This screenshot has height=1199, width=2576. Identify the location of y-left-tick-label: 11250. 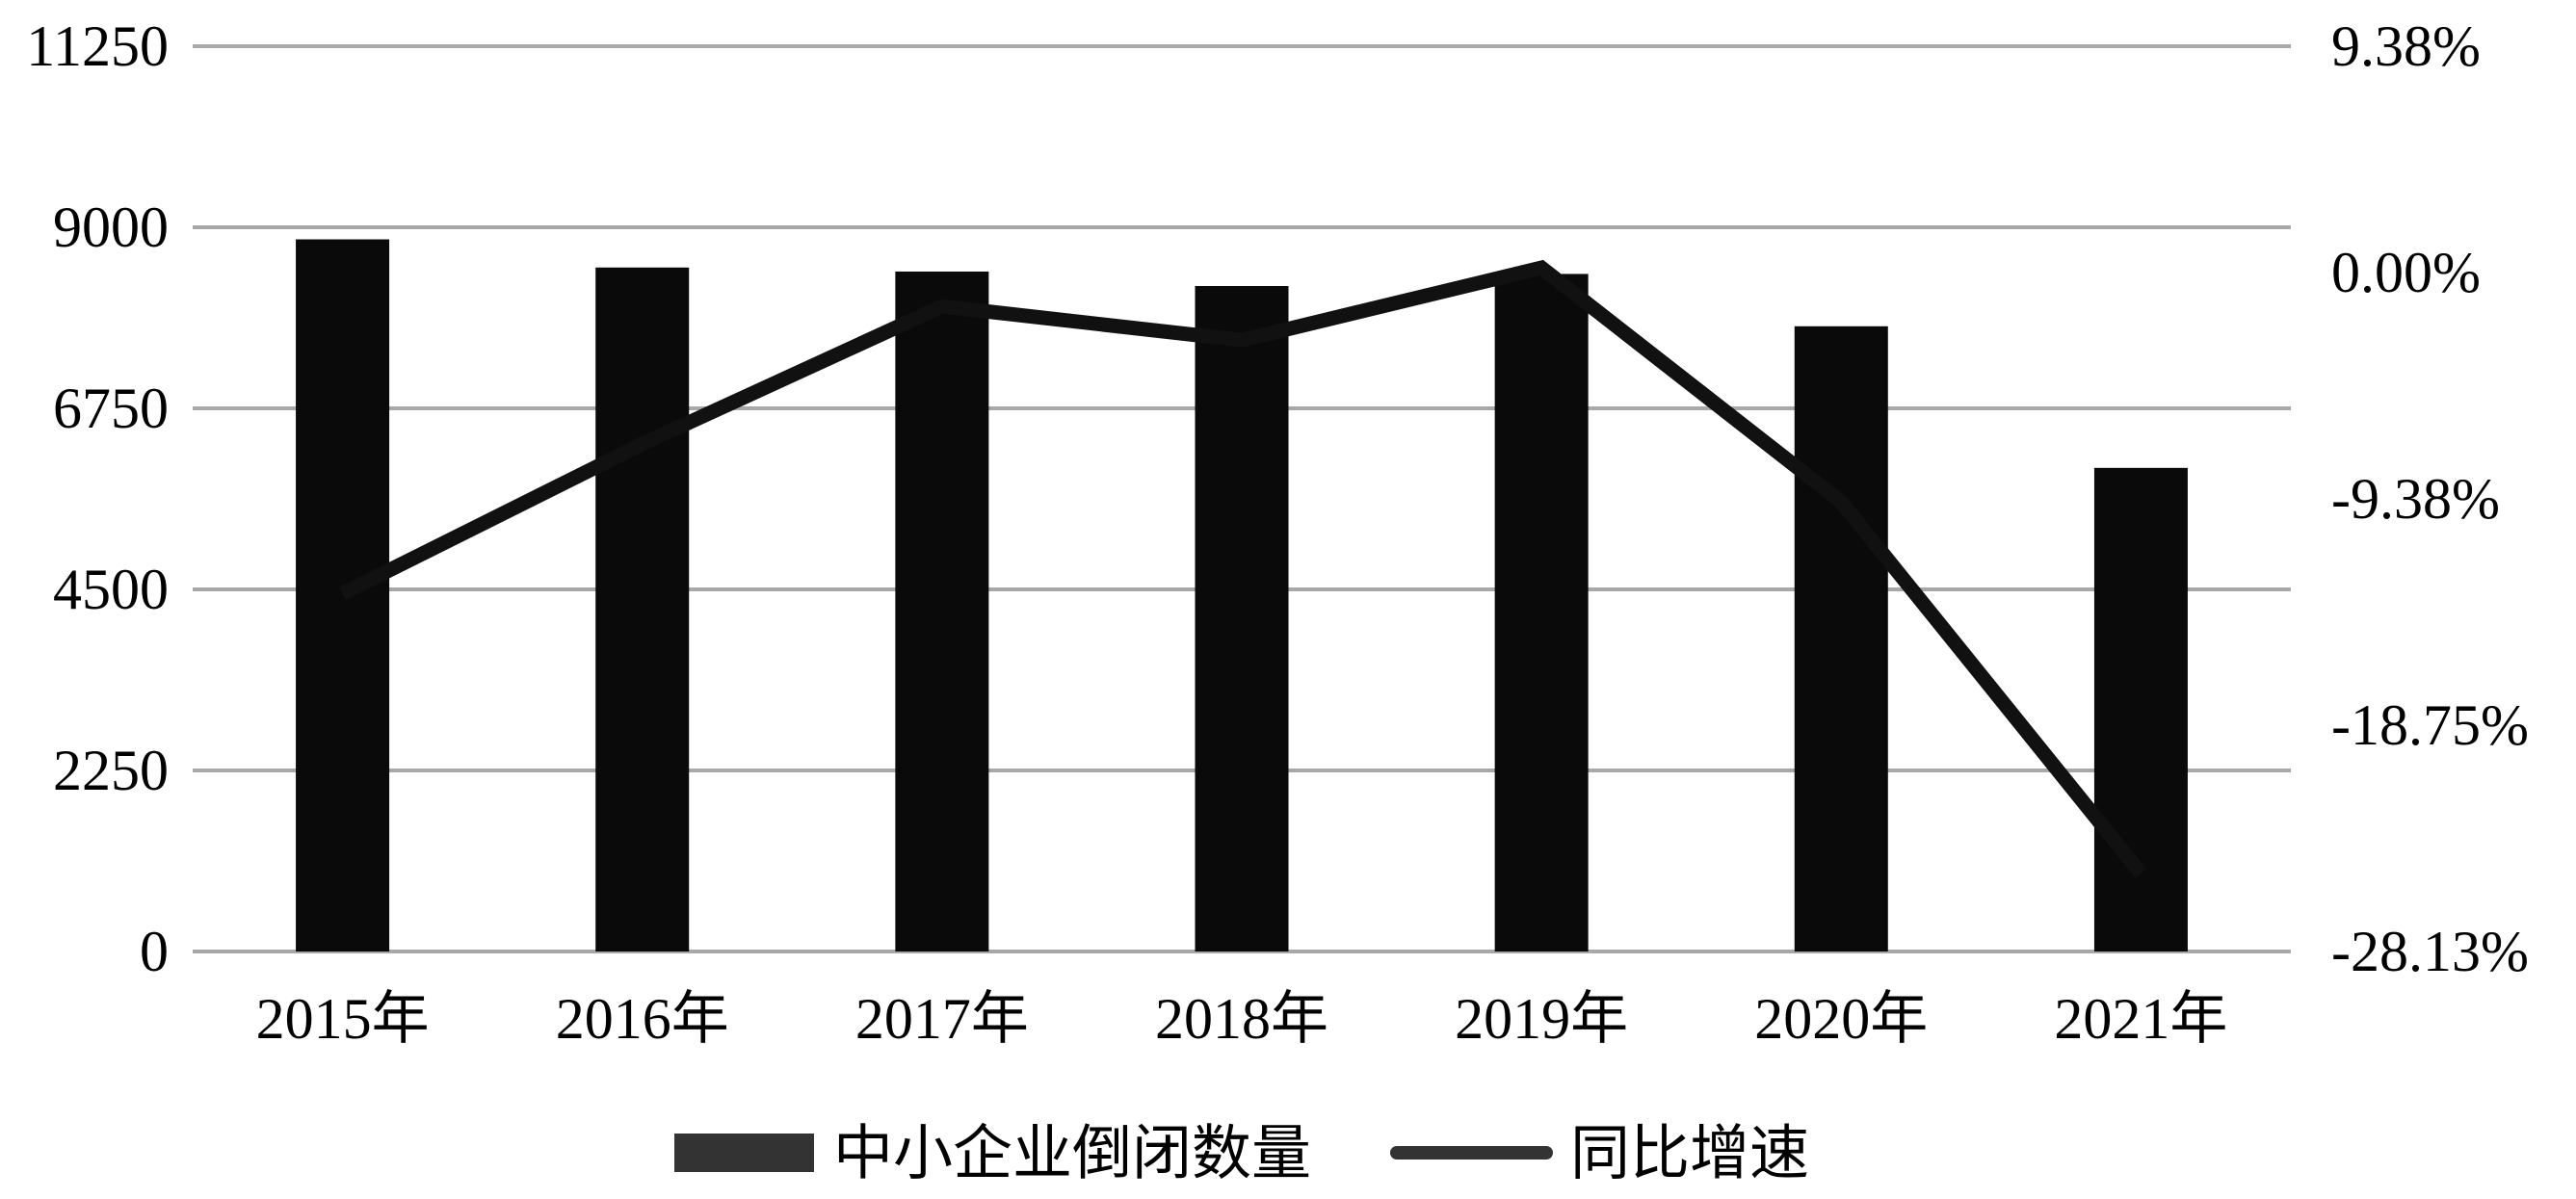
(97, 46).